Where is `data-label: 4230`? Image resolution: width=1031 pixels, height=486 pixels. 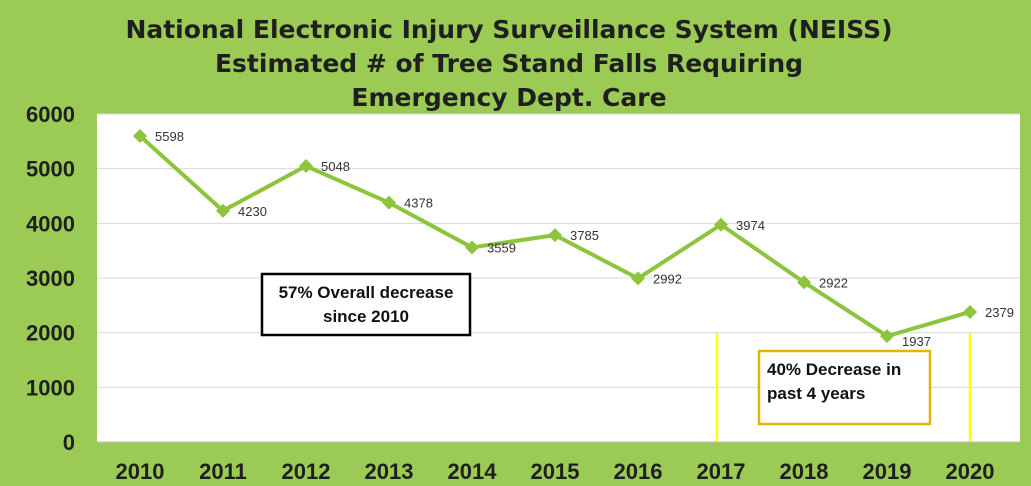 data-label: 4230 is located at coordinates (252, 211).